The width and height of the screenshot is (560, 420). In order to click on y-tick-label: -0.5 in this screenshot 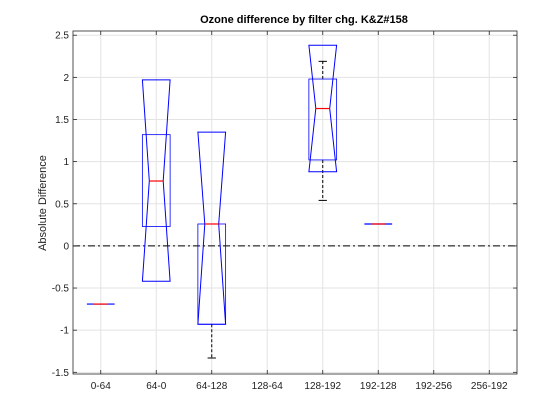, I will do `click(61, 289)`.